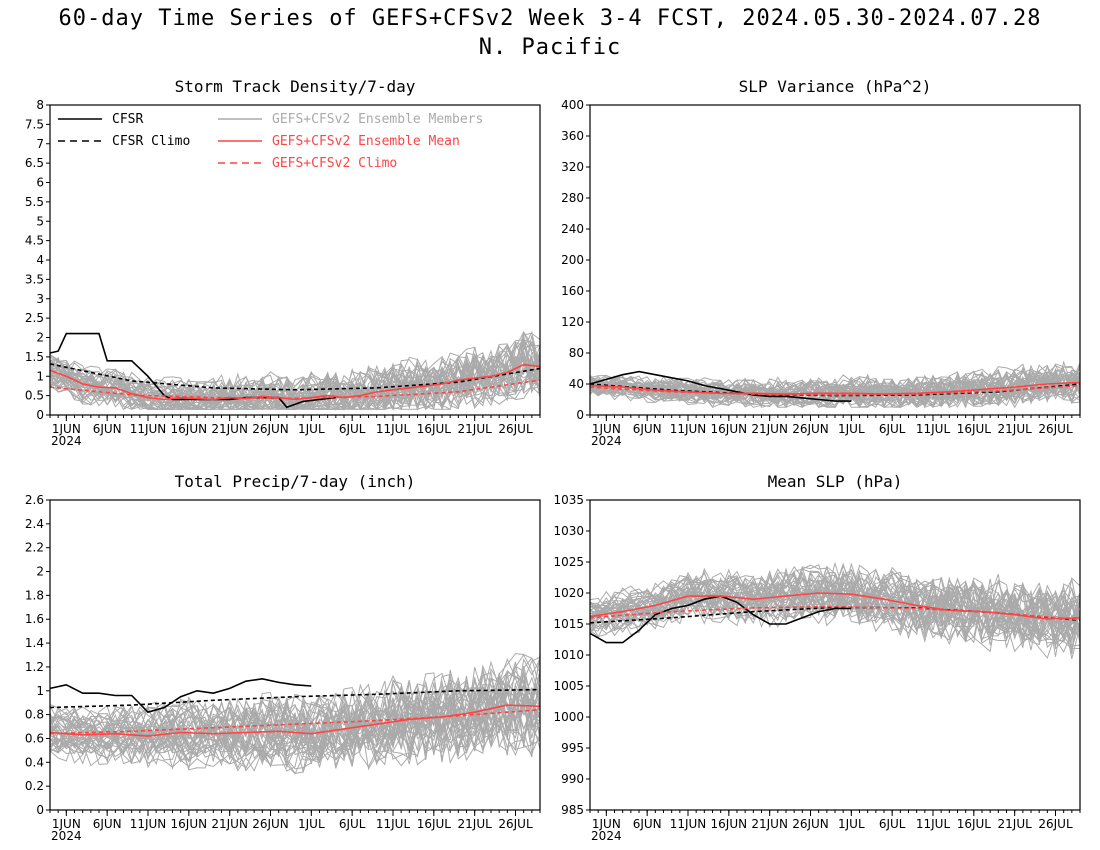  I want to click on y-tick-label: 1.2, so click(34, 667).